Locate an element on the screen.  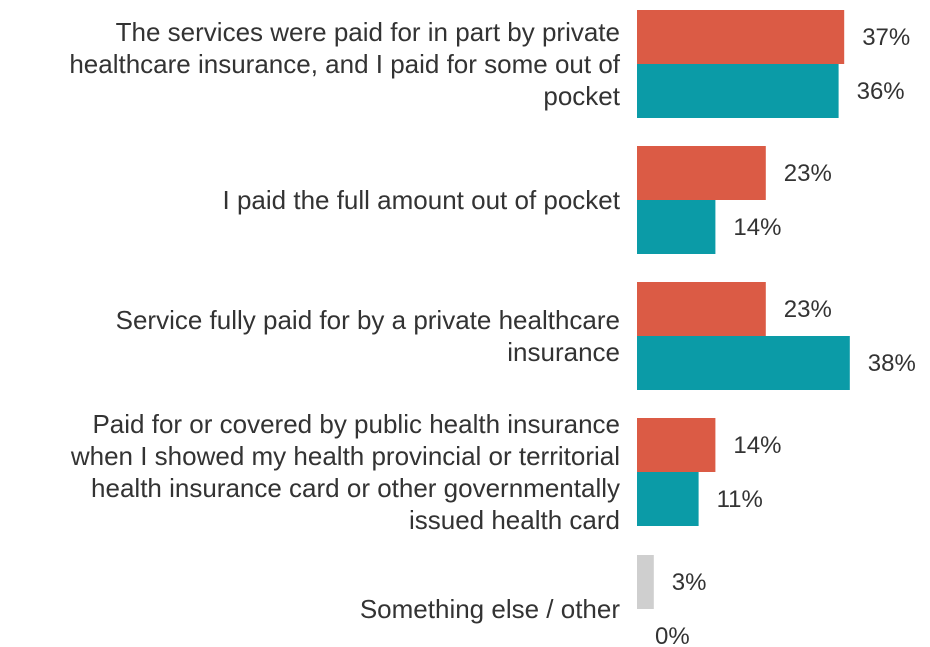
category-label: I paid the full amount out of pocket is located at coordinates (422, 200).